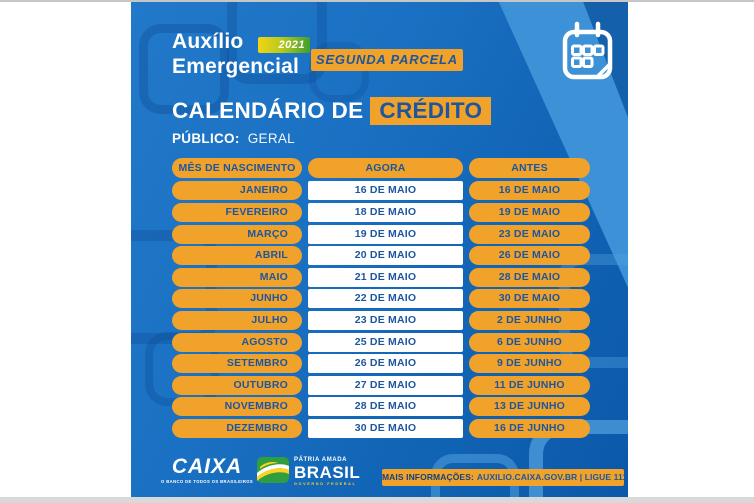  Describe the element at coordinates (428, 477) in the screenshot. I see `more-info-label: MAIS INFORMAÇÕES:` at that location.